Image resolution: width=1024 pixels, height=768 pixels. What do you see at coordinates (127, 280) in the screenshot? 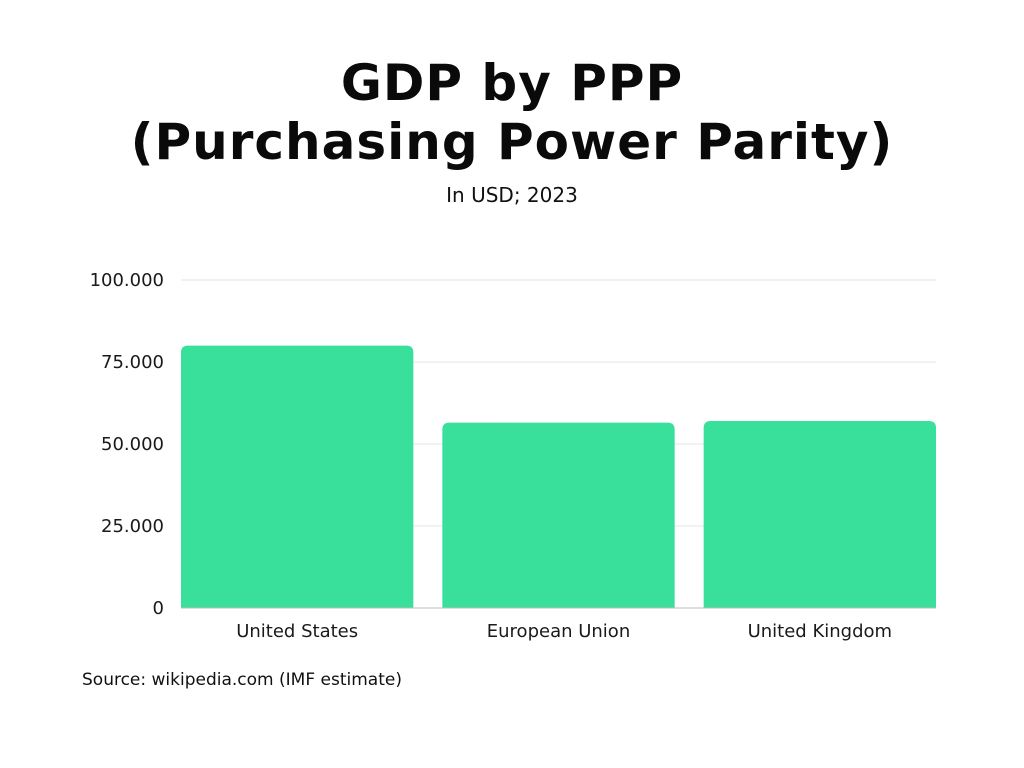
I see `y-tick-label: 100.000` at bounding box center [127, 280].